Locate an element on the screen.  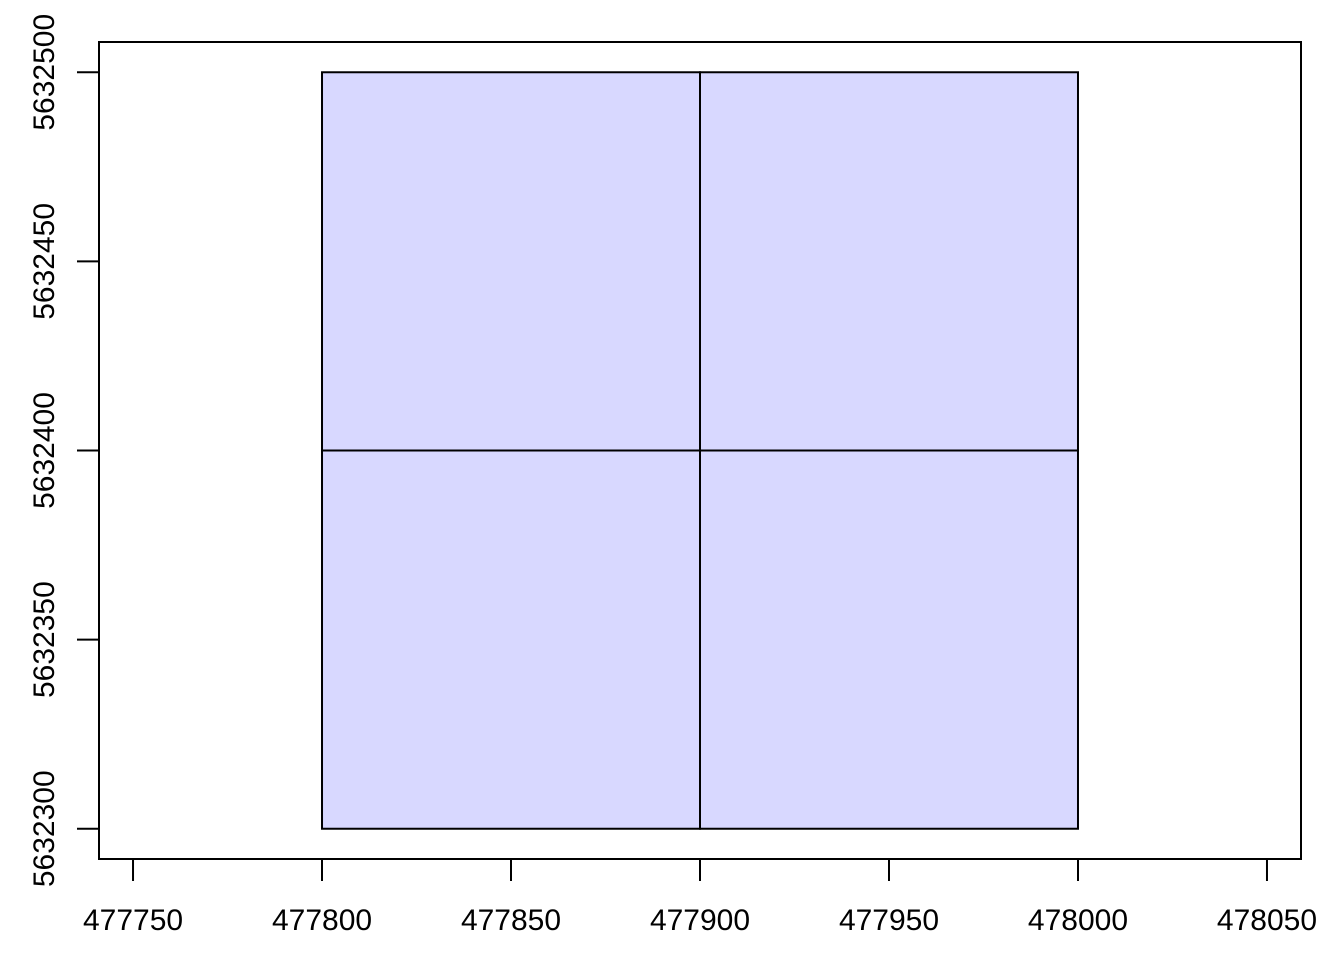
y-tick-label: 5632400 is located at coordinates (44, 450).